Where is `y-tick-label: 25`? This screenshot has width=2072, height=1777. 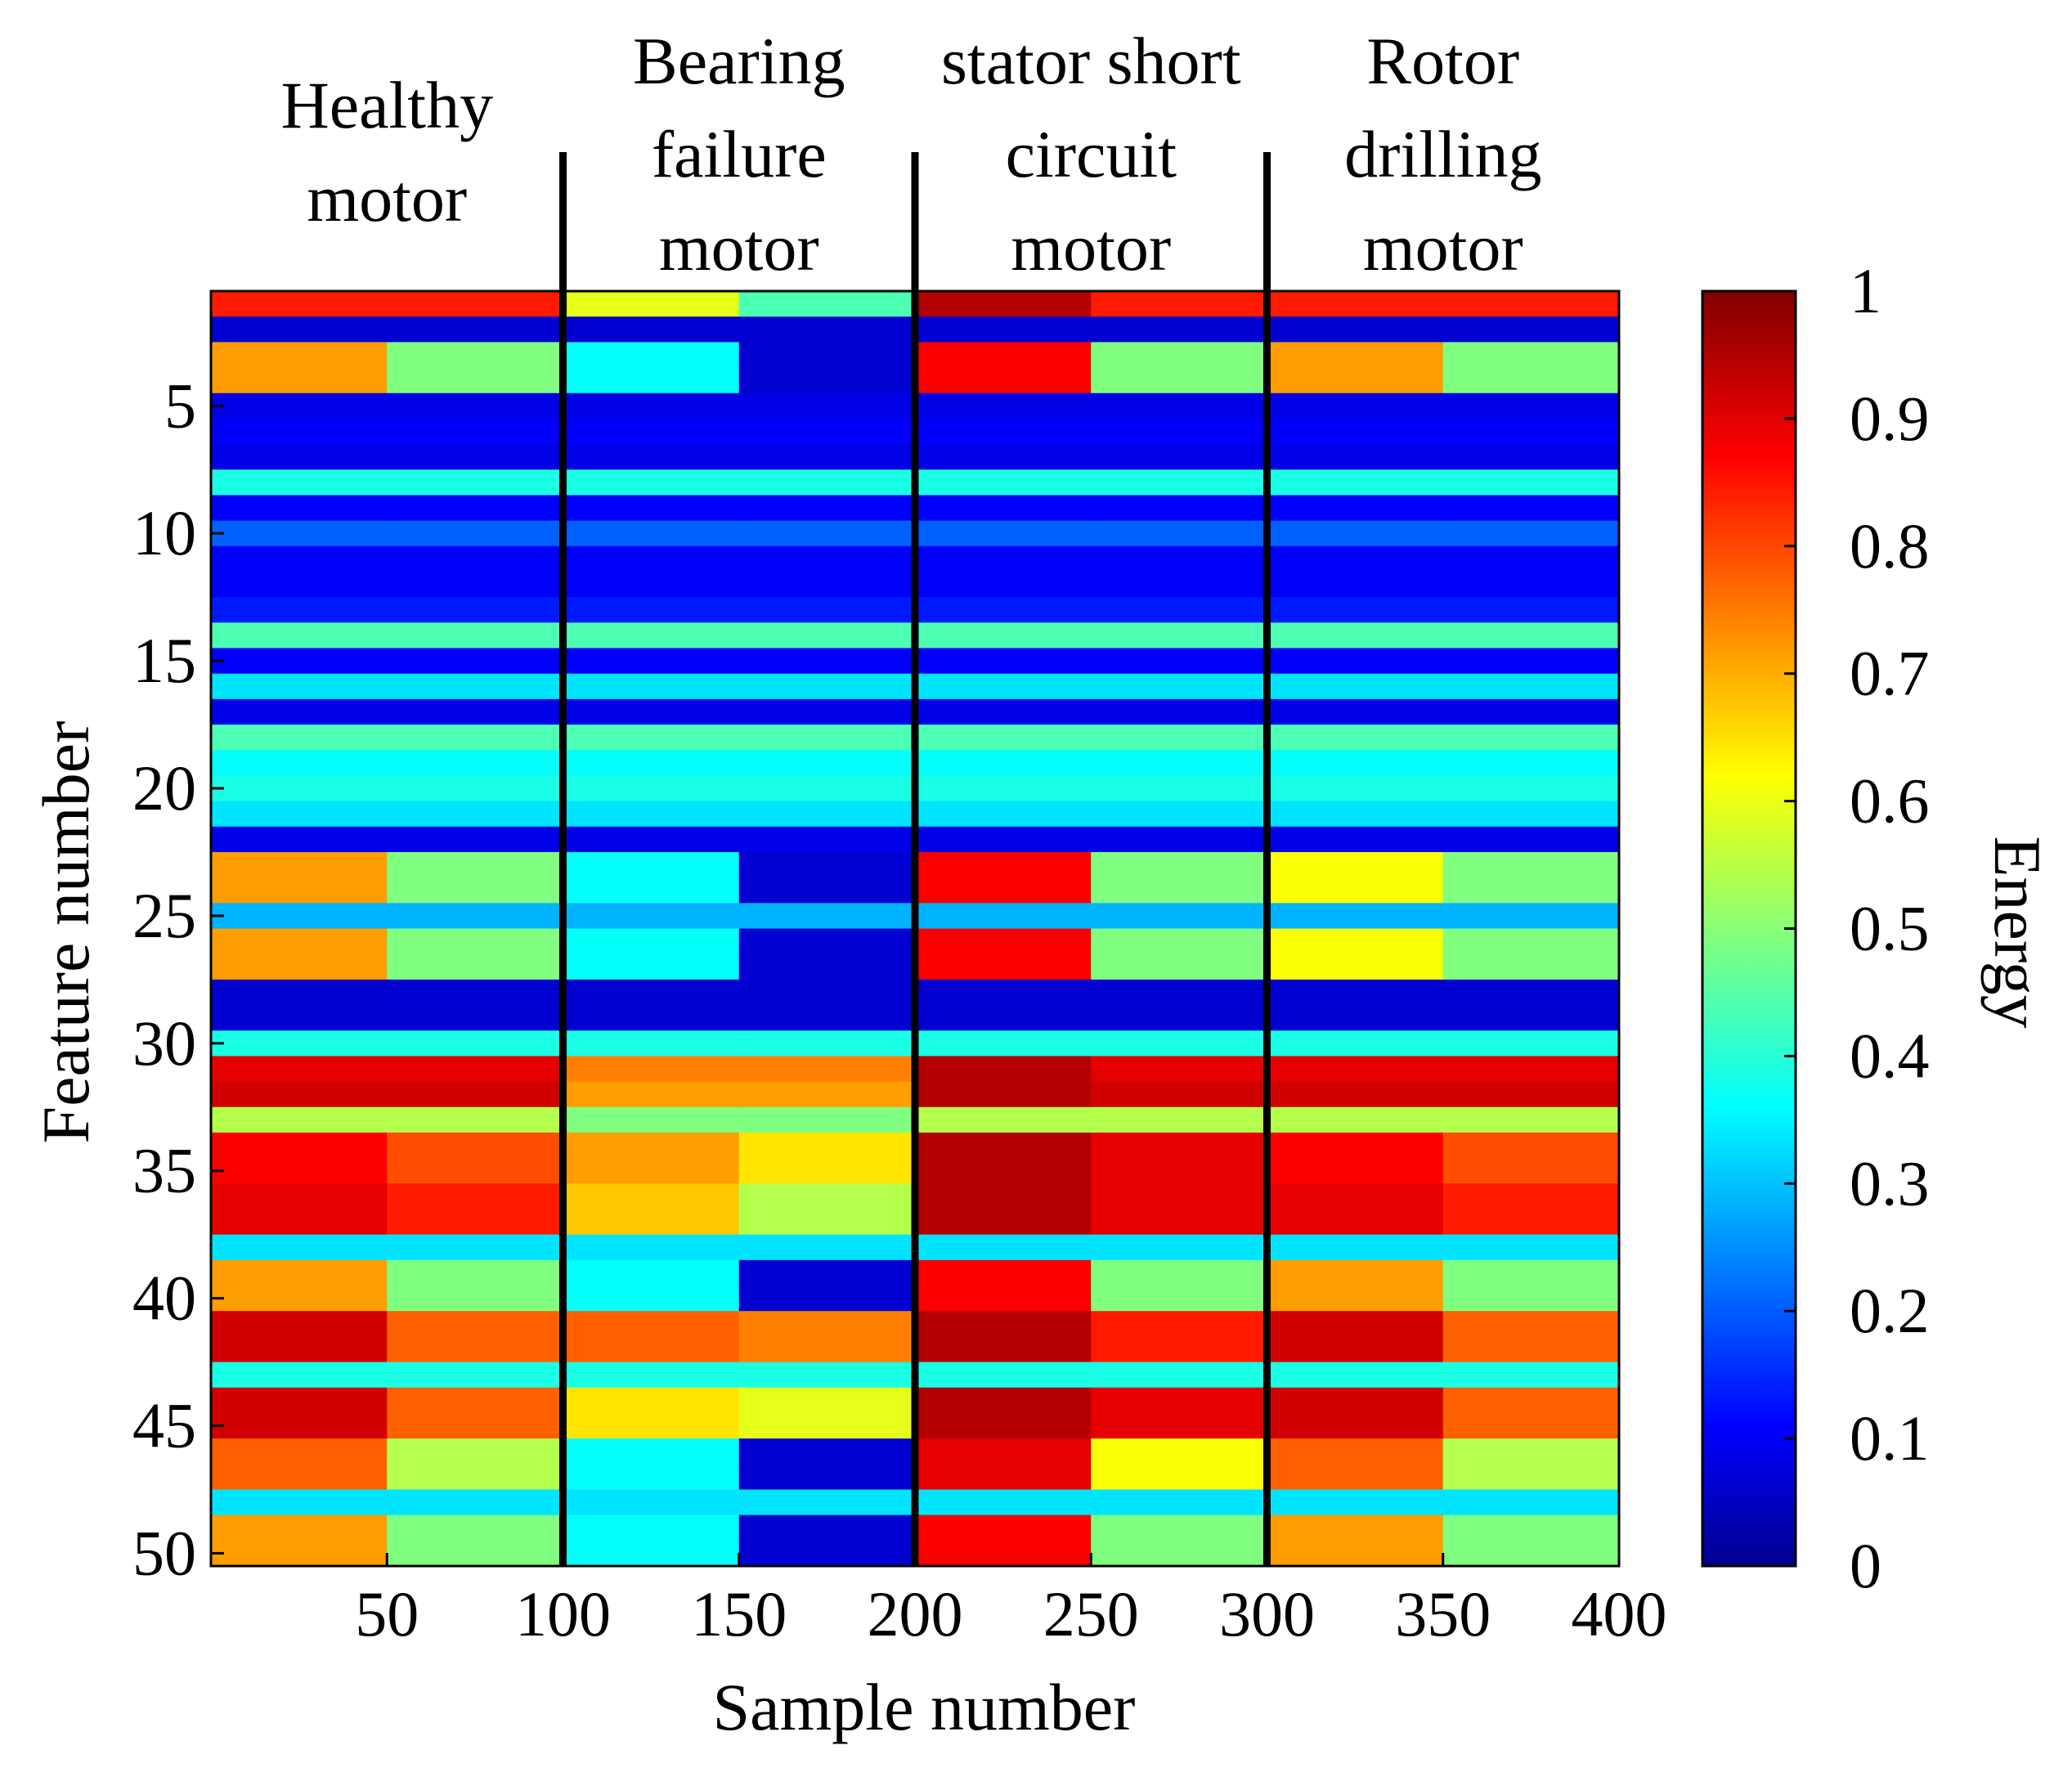 y-tick-label: 25 is located at coordinates (164, 916).